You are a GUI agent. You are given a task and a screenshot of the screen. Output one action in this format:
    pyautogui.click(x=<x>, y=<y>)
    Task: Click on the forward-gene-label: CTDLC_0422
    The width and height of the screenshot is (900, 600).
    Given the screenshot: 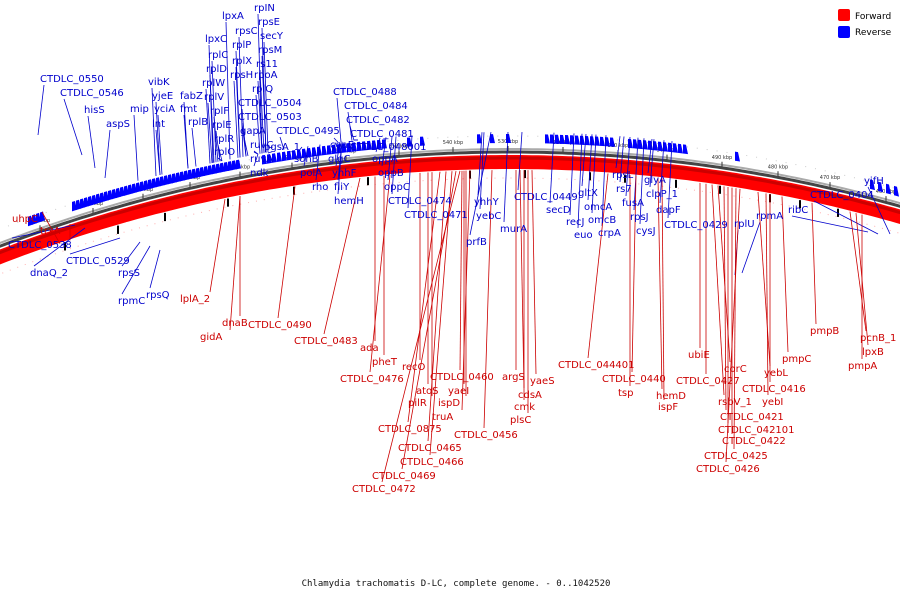 What is the action you would take?
    pyautogui.click(x=754, y=441)
    